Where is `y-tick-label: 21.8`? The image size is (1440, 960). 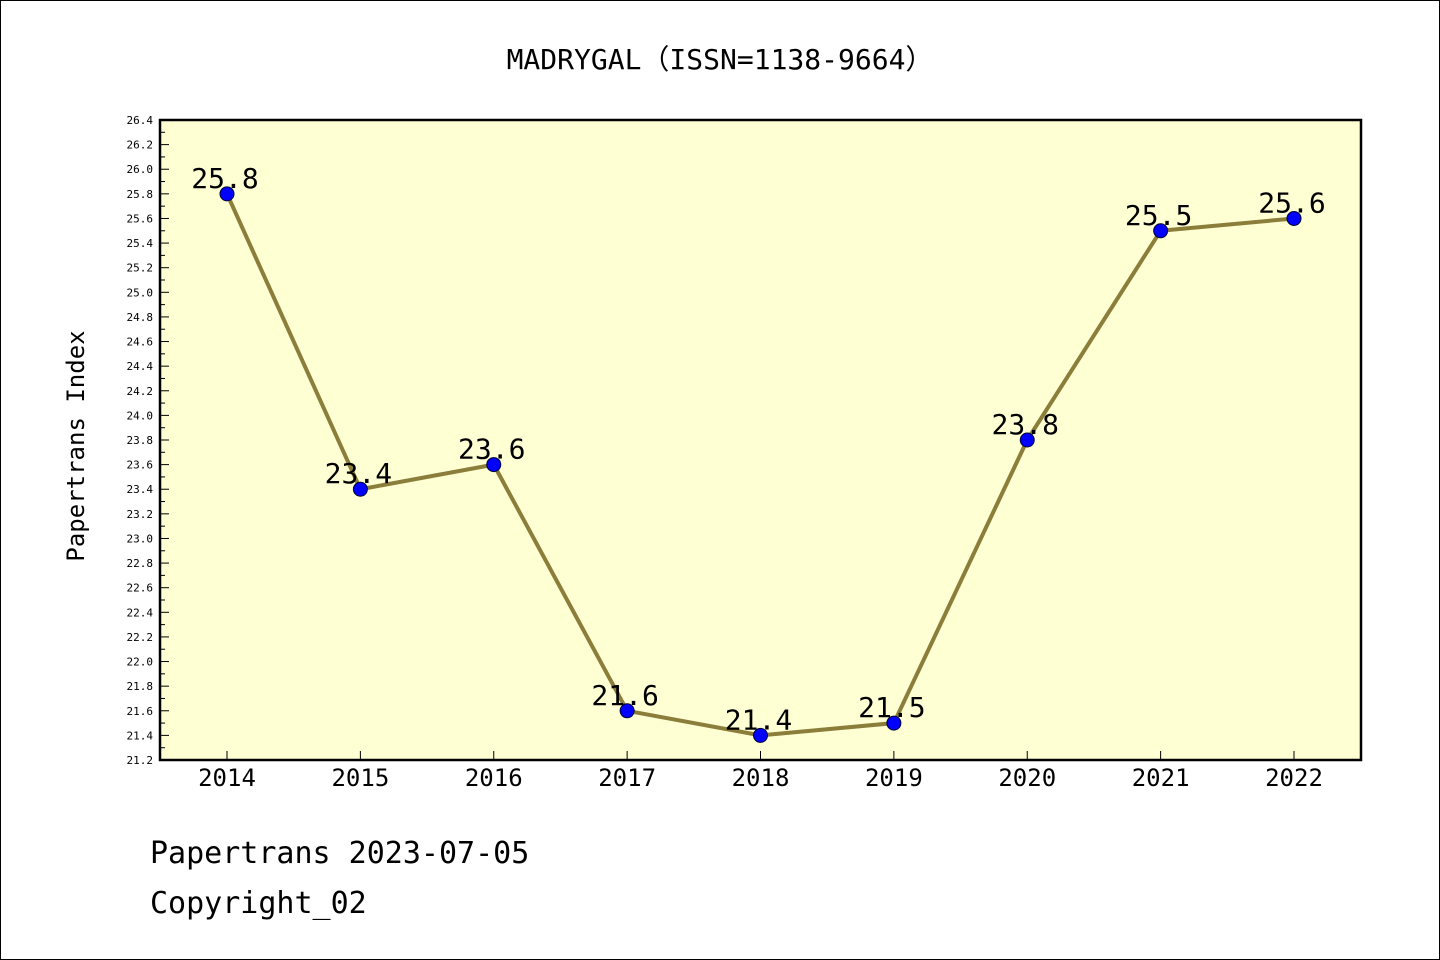 y-tick-label: 21.8 is located at coordinates (140, 686).